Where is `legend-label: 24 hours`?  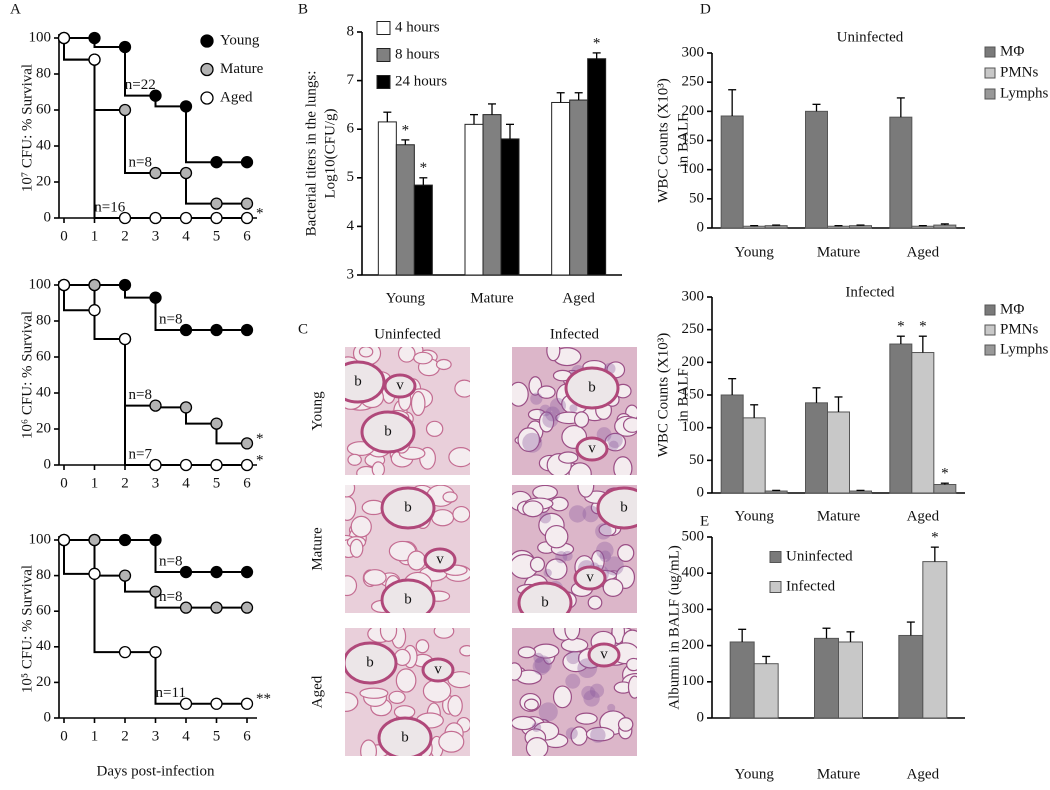 legend-label: 24 hours is located at coordinates (421, 81).